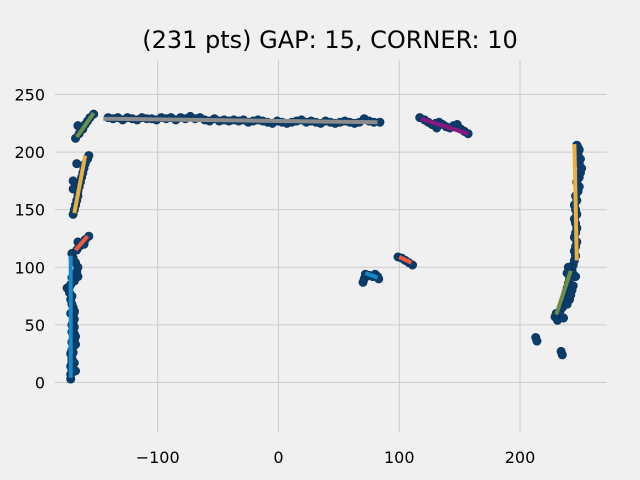 The image size is (640, 480). Describe the element at coordinates (40, 382) in the screenshot. I see `y-tick-label: 0` at that location.